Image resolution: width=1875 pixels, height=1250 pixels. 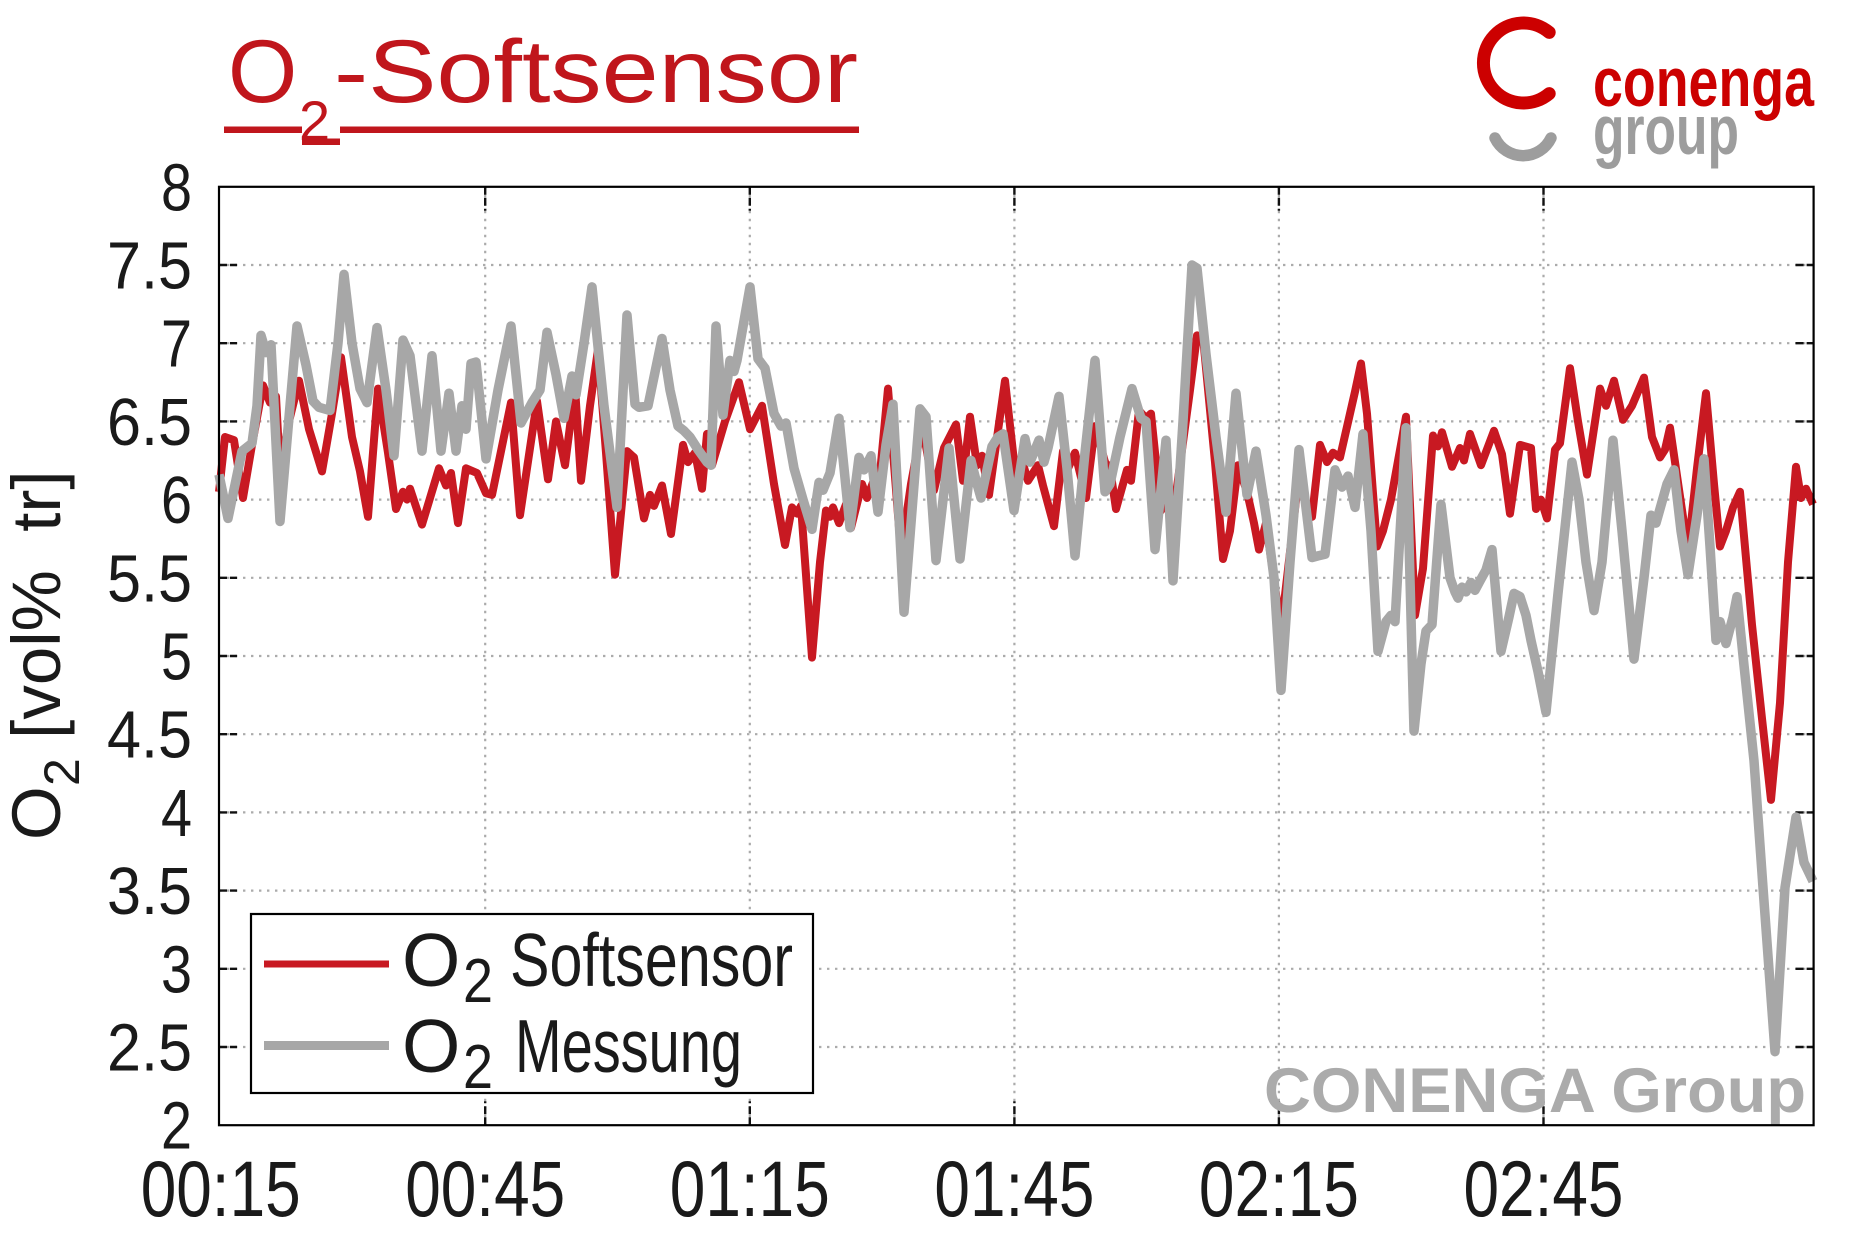 I want to click on svg-text: 00:45, so click(x=485, y=1188).